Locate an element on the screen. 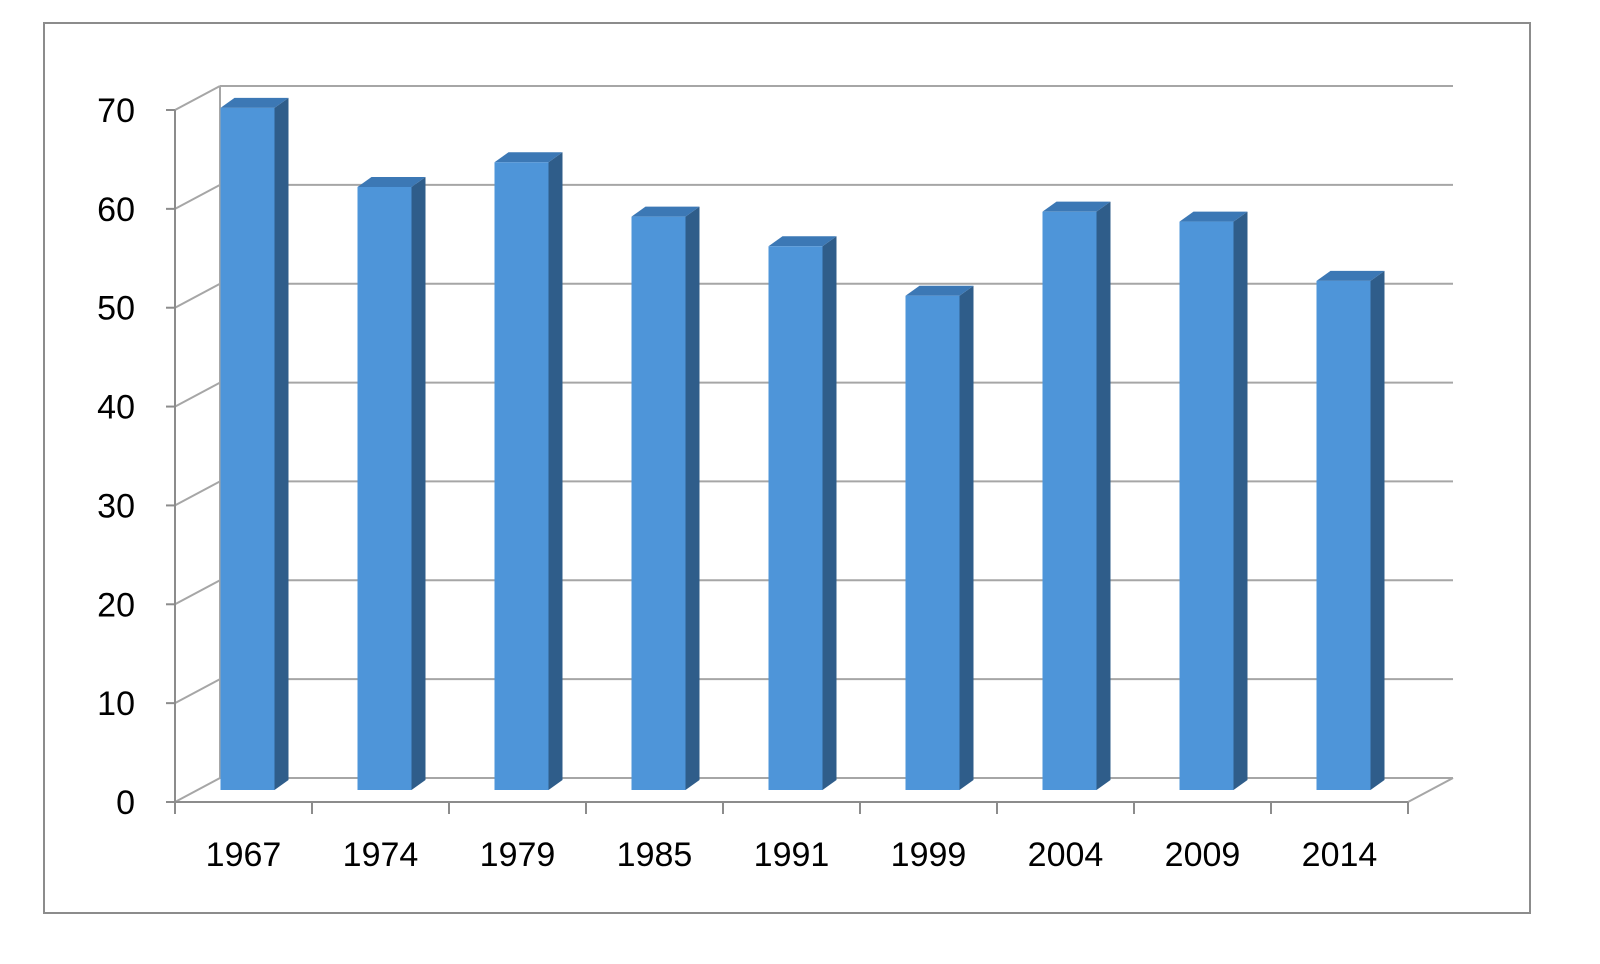 This screenshot has height=964, width=1600. x-tick-label: 1967 is located at coordinates (244, 855).